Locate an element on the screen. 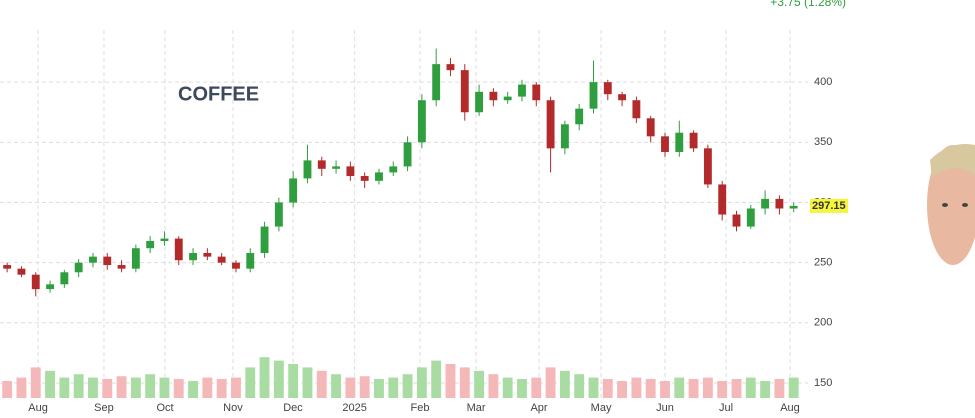  x-tick-label: 2025 is located at coordinates (354, 408).